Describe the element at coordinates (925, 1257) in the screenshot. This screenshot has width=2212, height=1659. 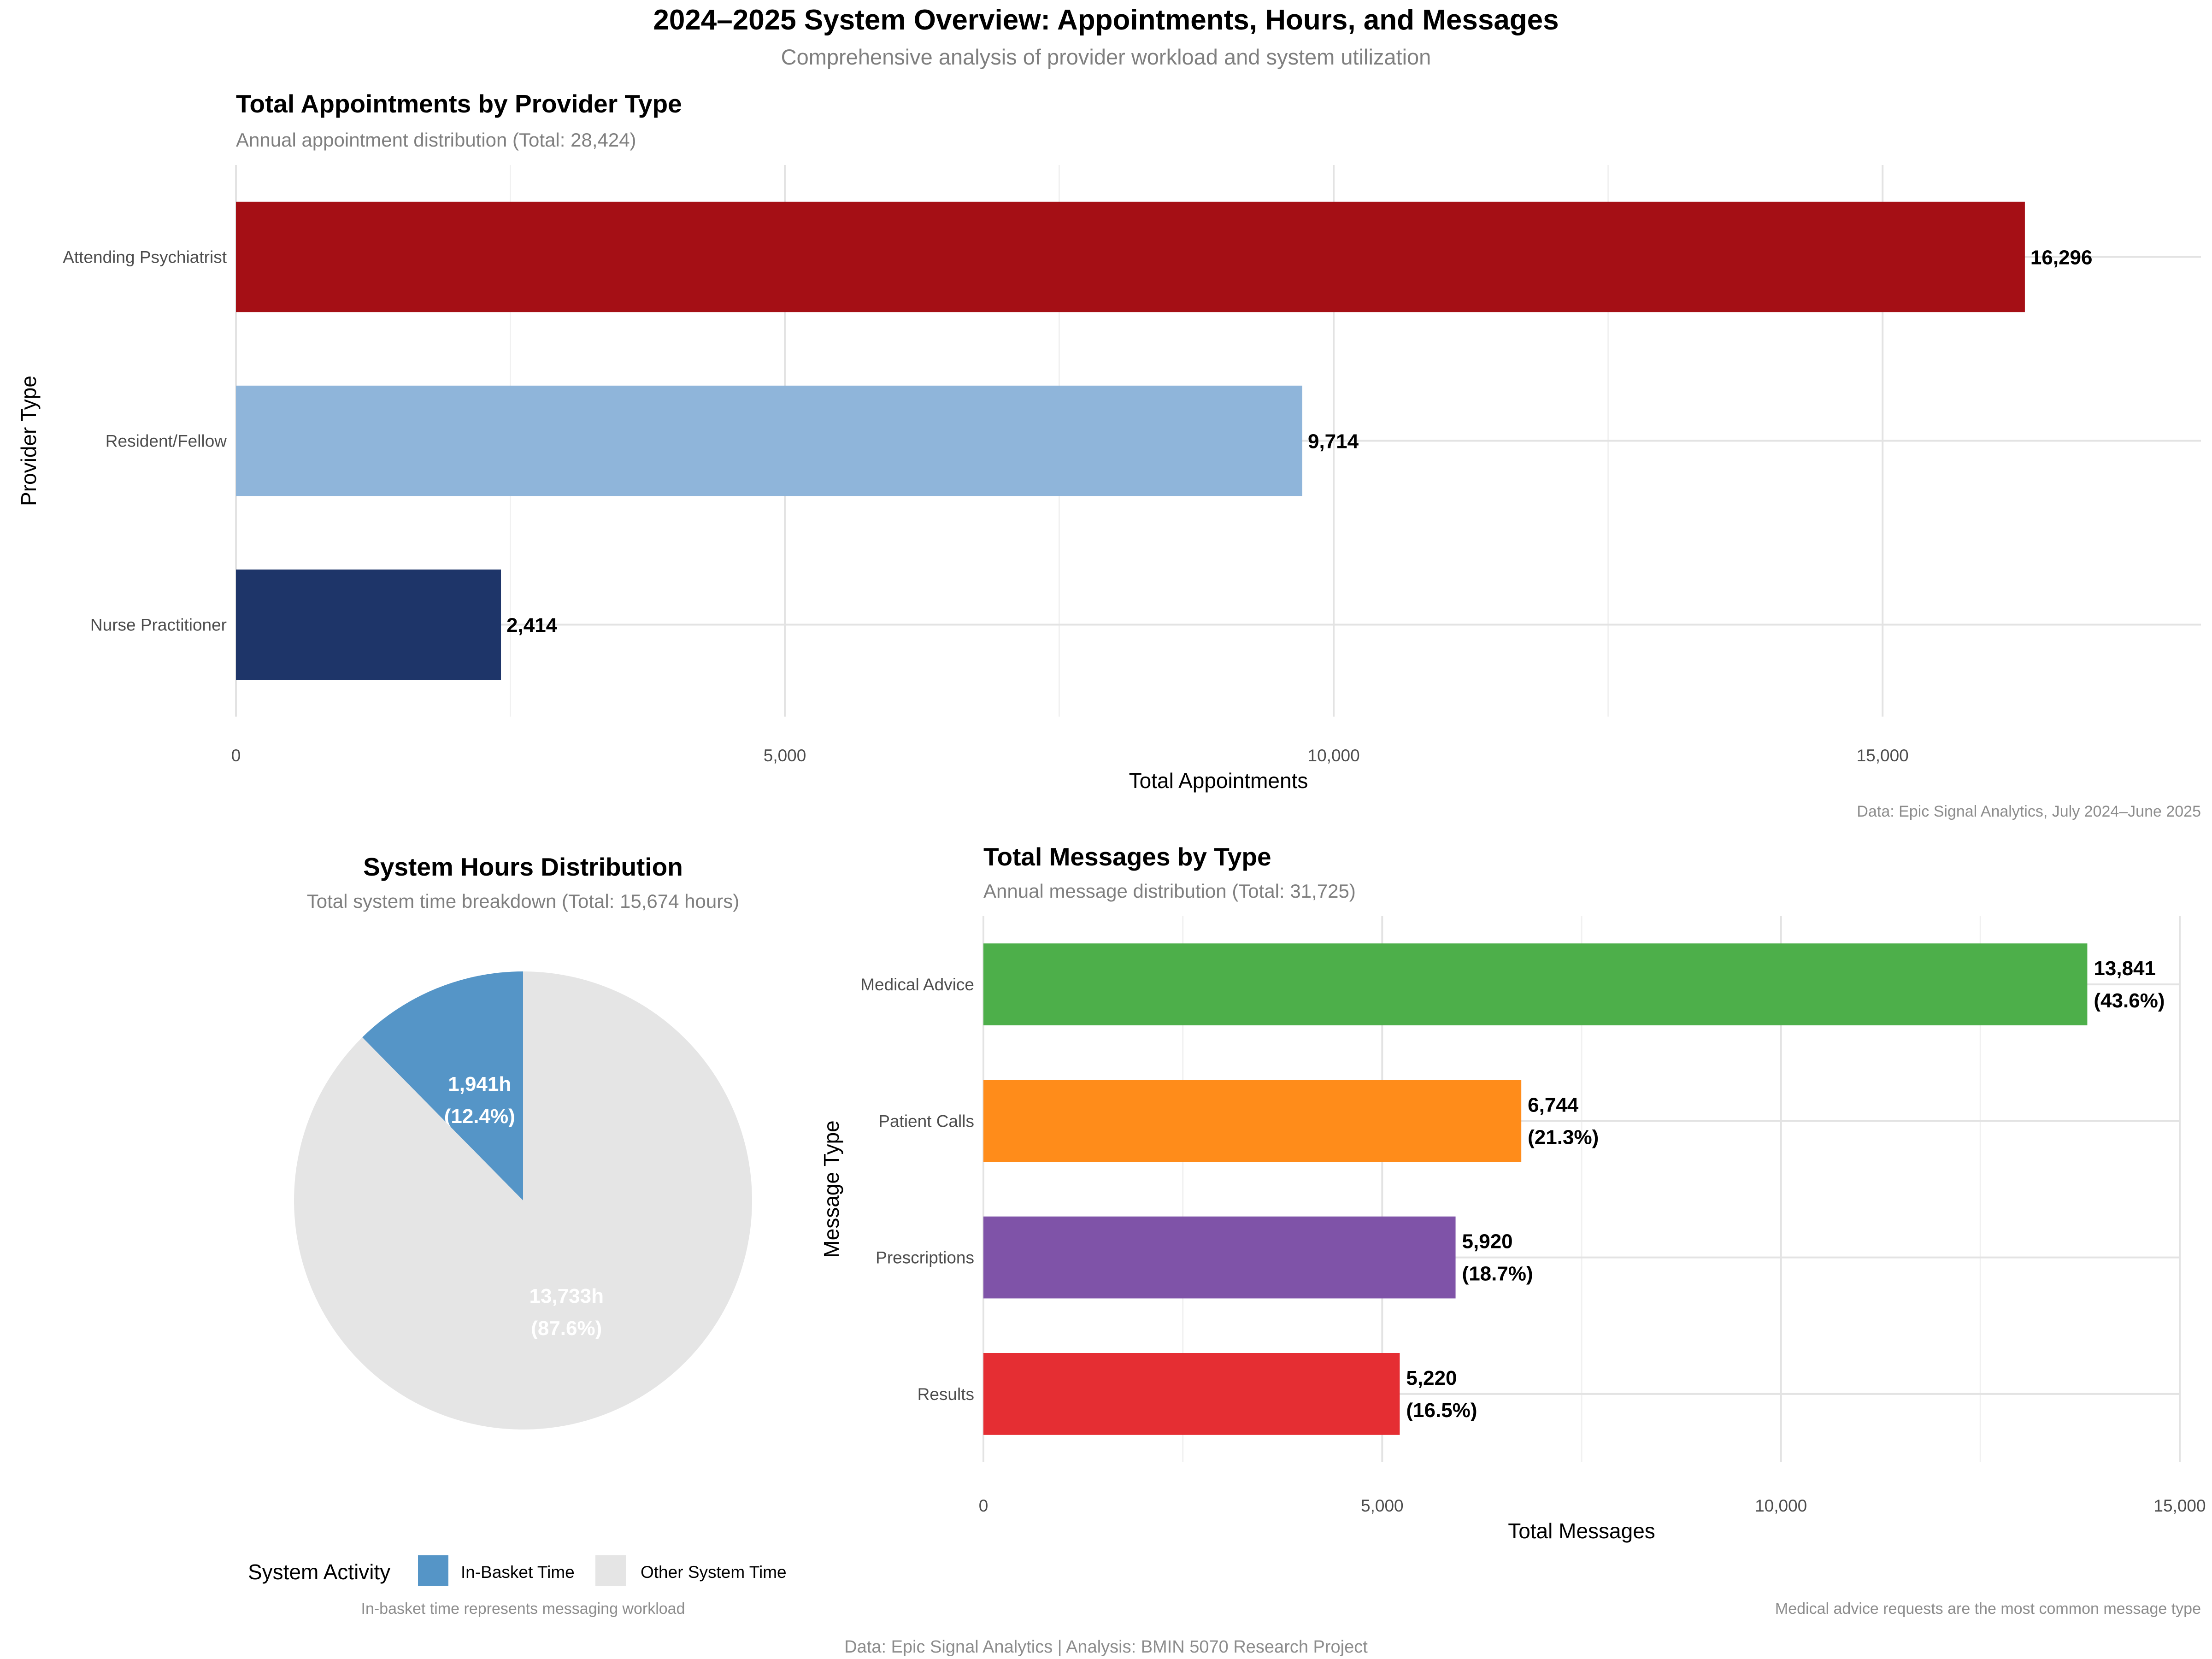
I see `y-tick-label: Prescriptions` at that location.